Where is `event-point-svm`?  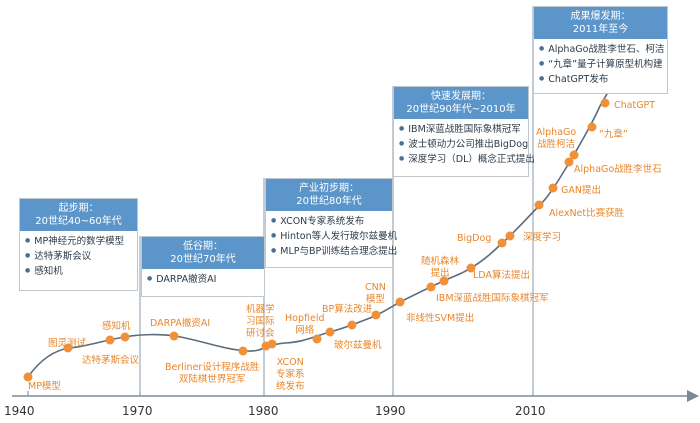
event-point-svm is located at coordinates (400, 302).